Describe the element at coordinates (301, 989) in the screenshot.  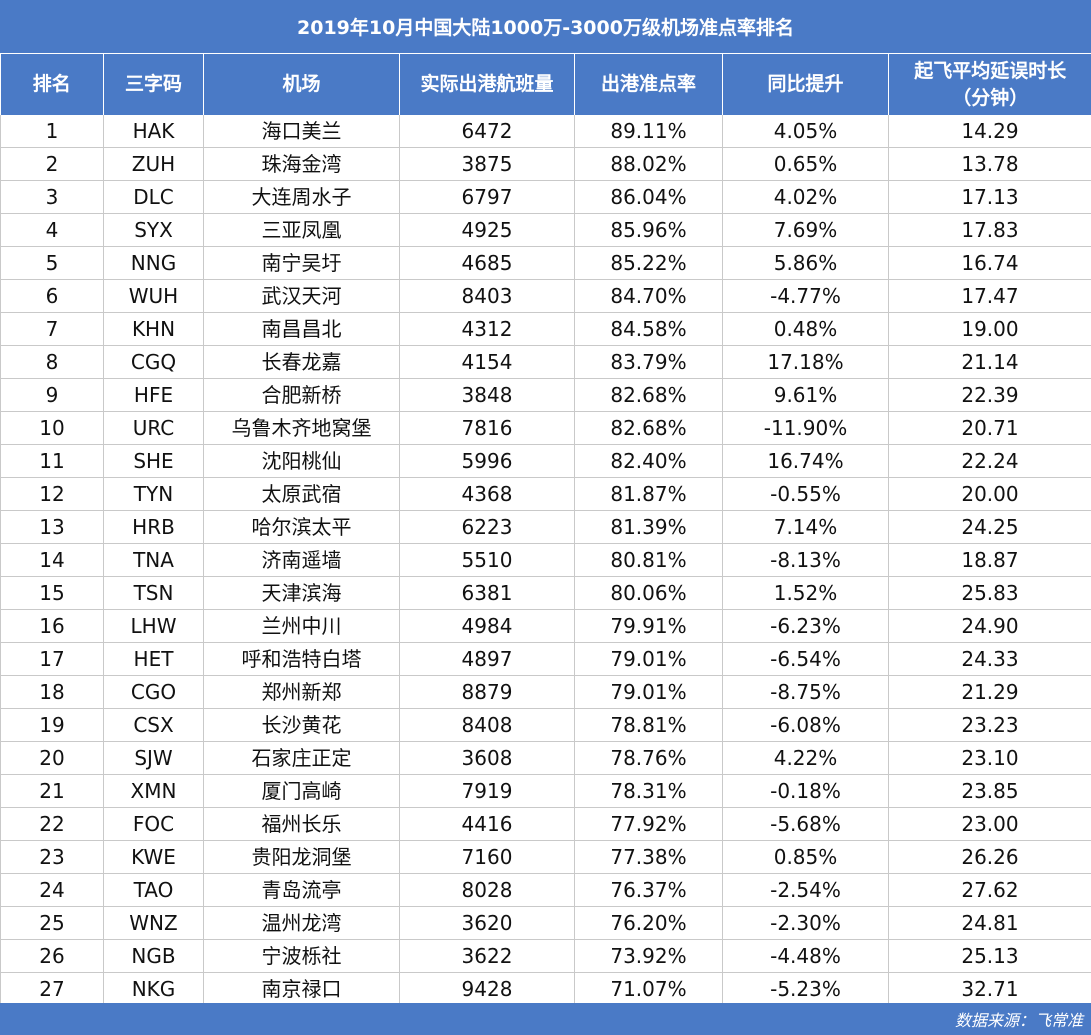
I see `cell-airport: 南京禄口` at that location.